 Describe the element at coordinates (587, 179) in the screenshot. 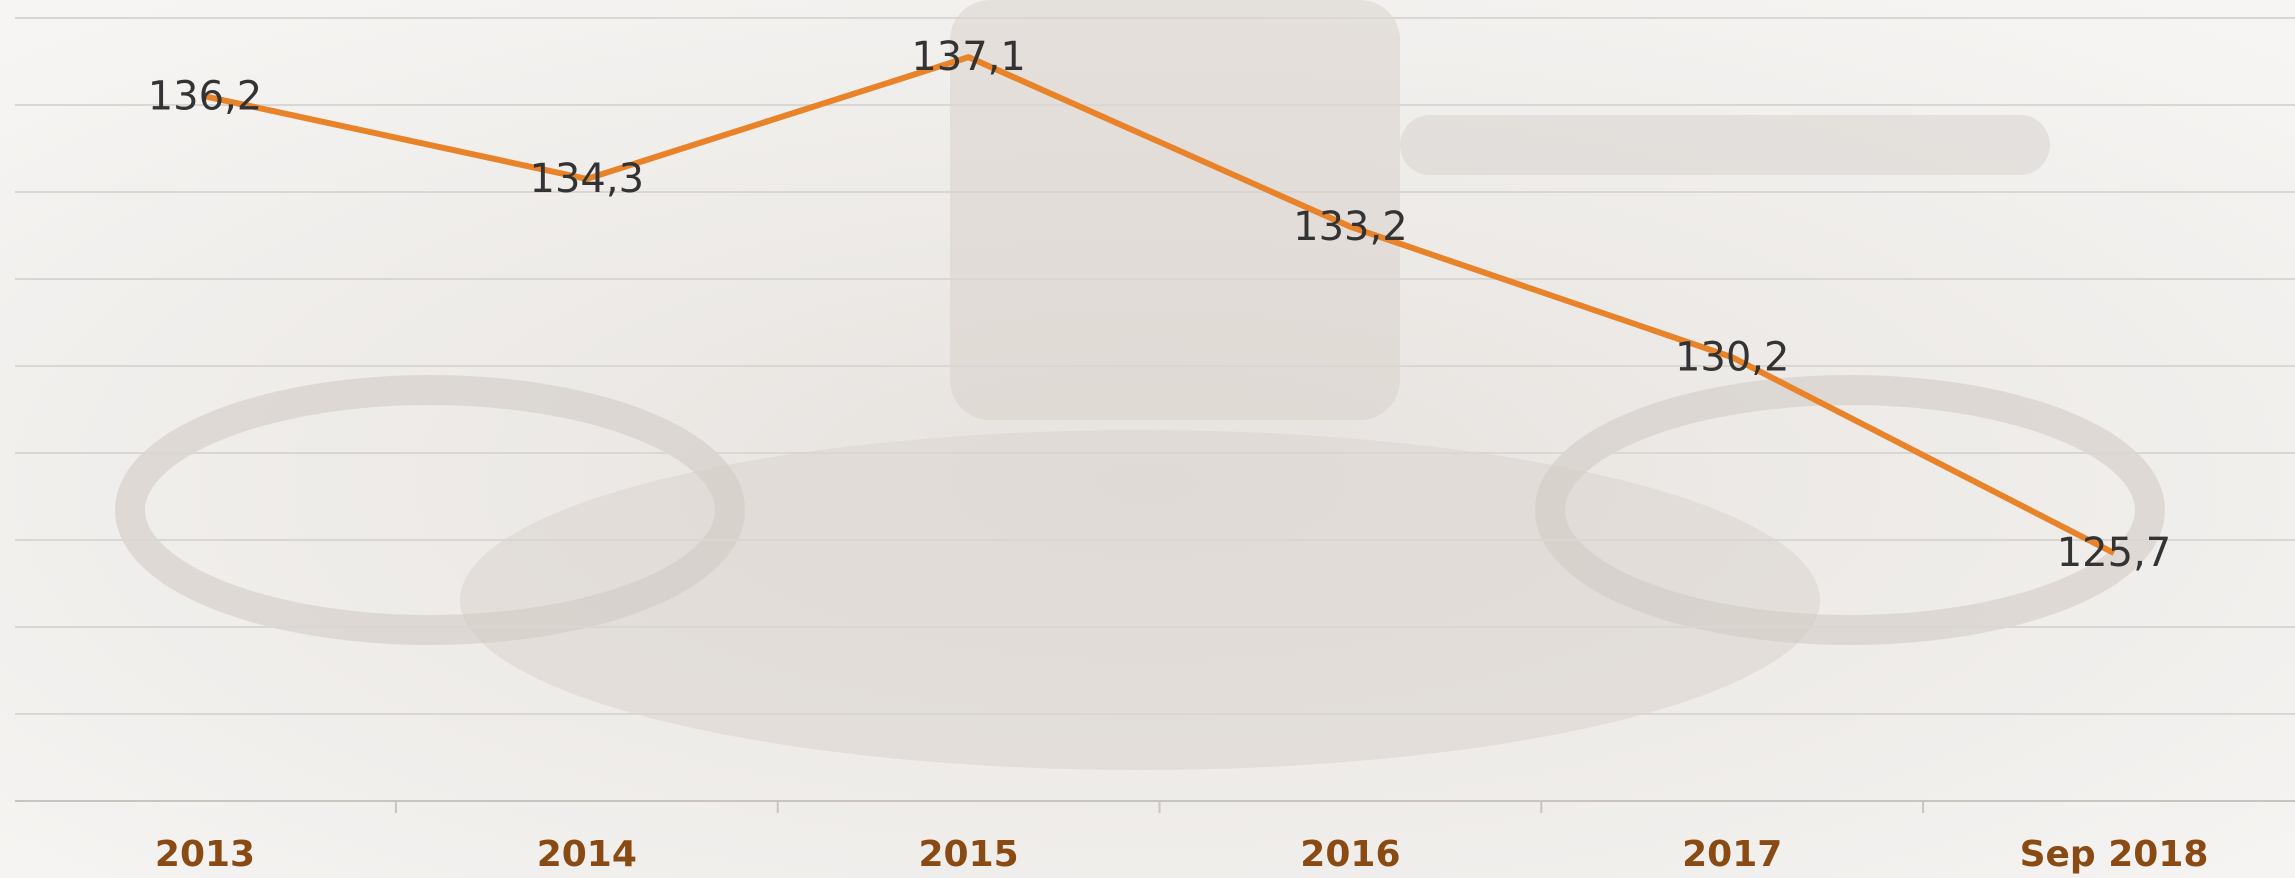

I see `data-label: 134,3` at that location.